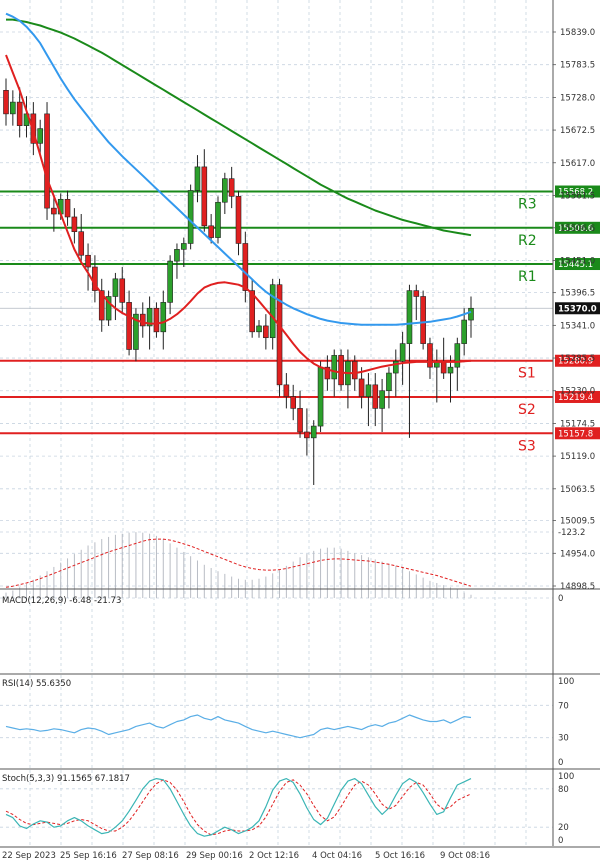 The image size is (600, 862). Describe the element at coordinates (577, 196) in the screenshot. I see `price-tick-label: 15561.5` at that location.